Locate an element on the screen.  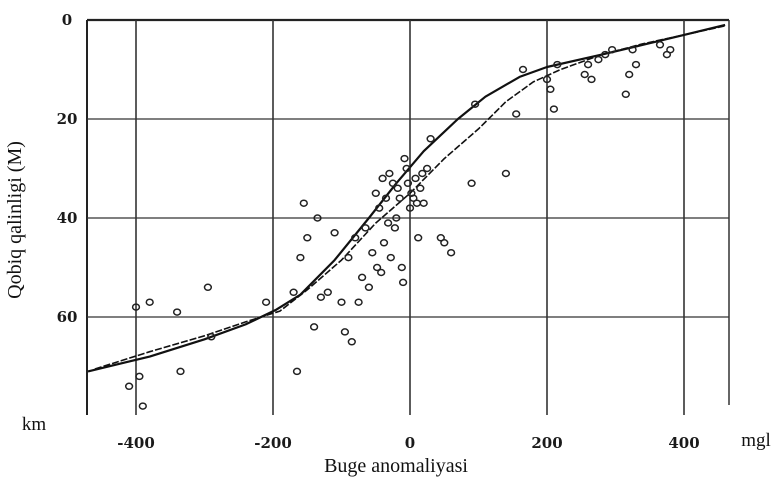
y-axis-label: Qobiq qalinligi (M) is located at coordinates (15, 220).